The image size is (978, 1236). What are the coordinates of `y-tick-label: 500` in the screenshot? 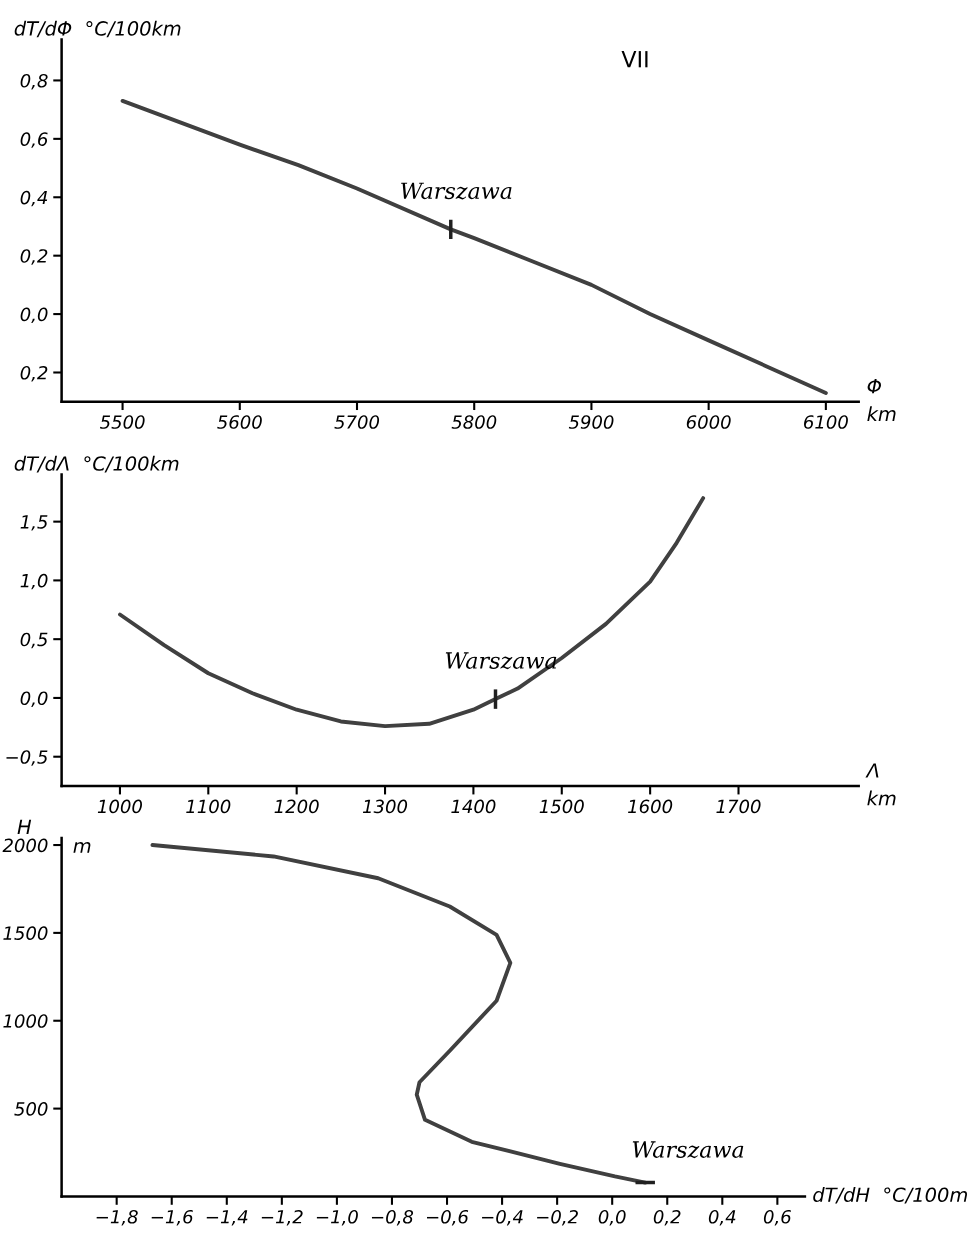 It's located at (31, 1109).